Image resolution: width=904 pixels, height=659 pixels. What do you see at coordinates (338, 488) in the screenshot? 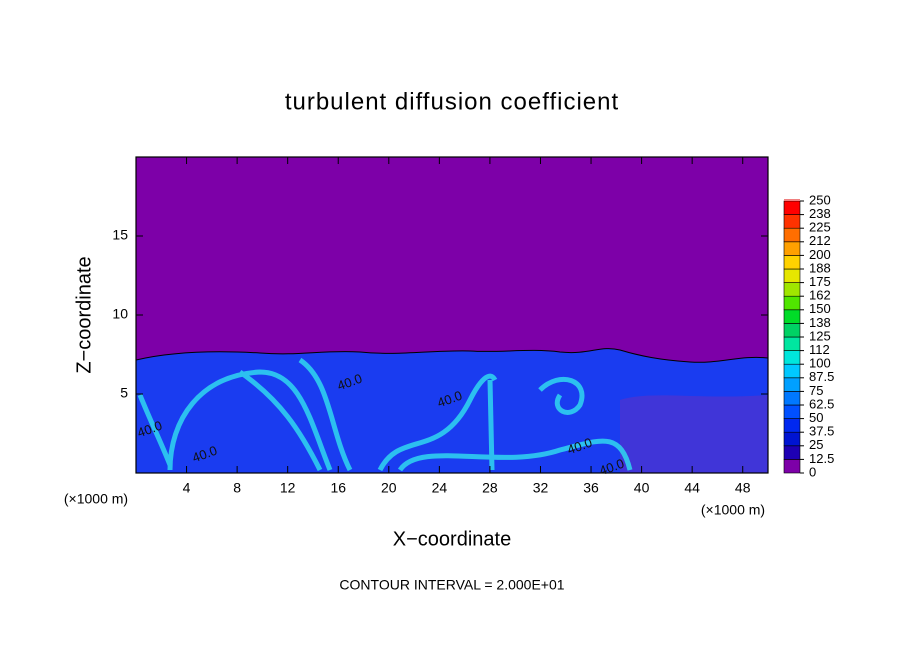
I see `x-tick-label: 16` at bounding box center [338, 488].